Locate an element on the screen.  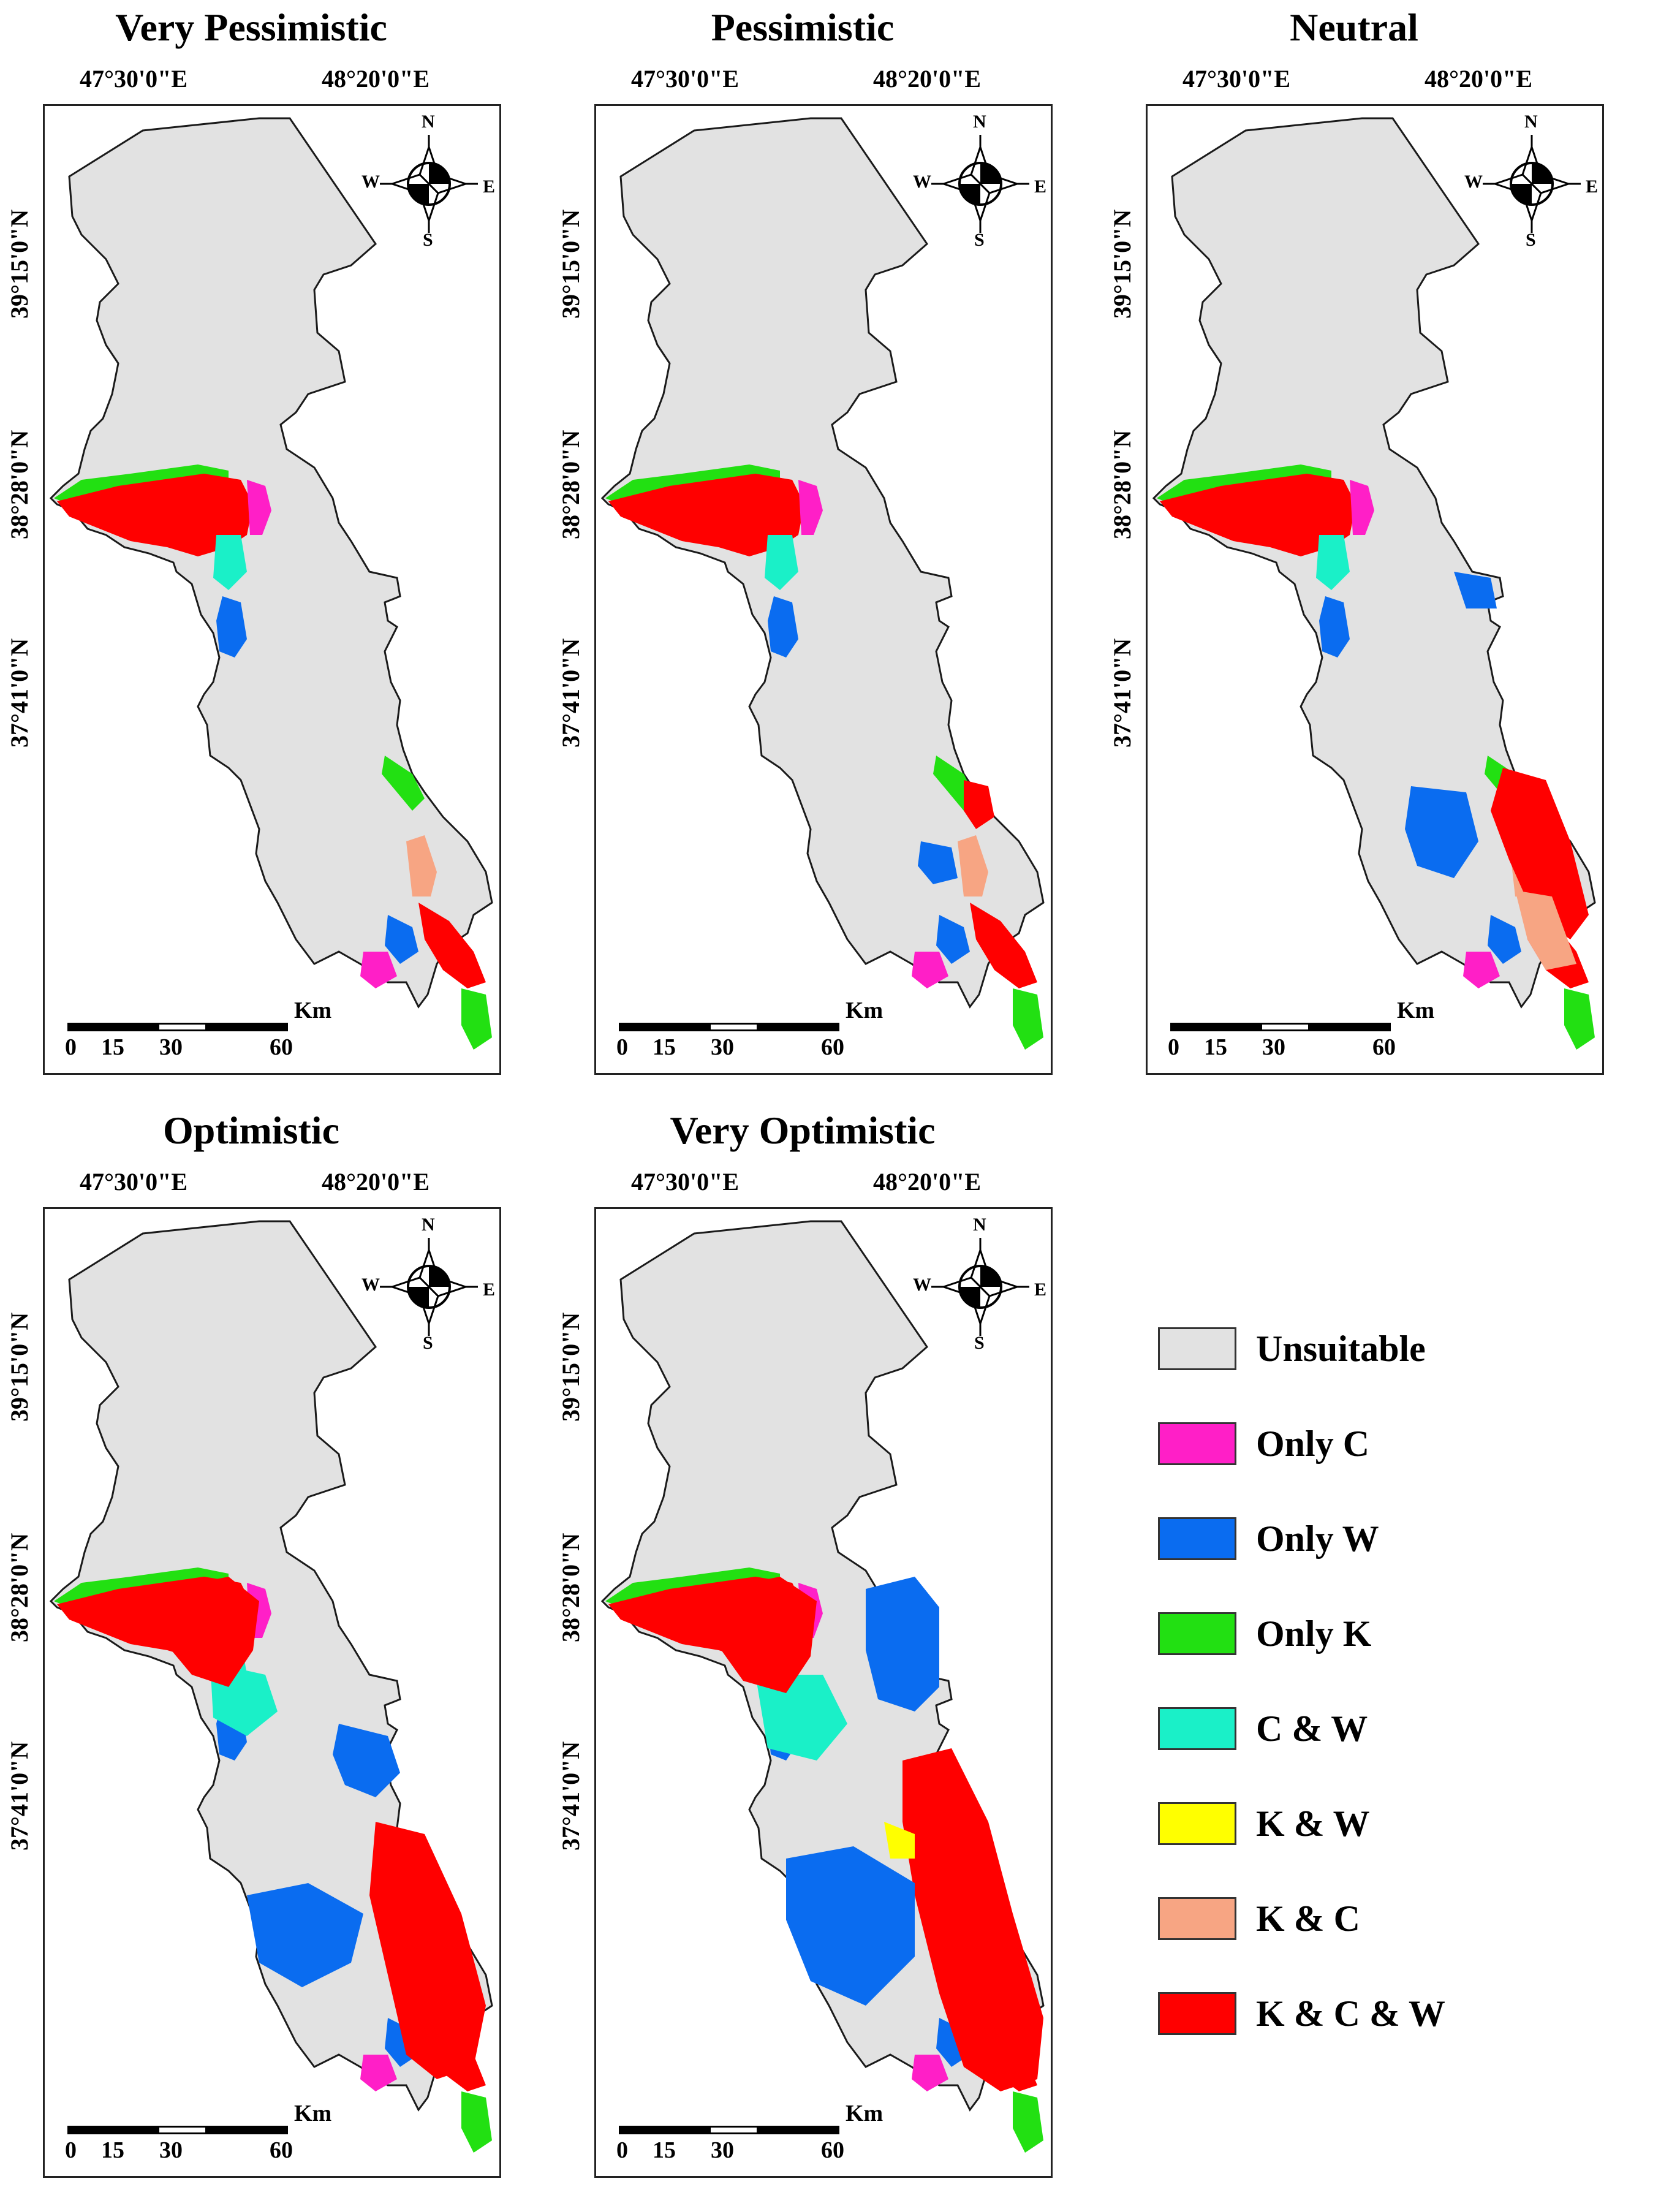
panel-title: Neutral is located at coordinates (1354, 27).